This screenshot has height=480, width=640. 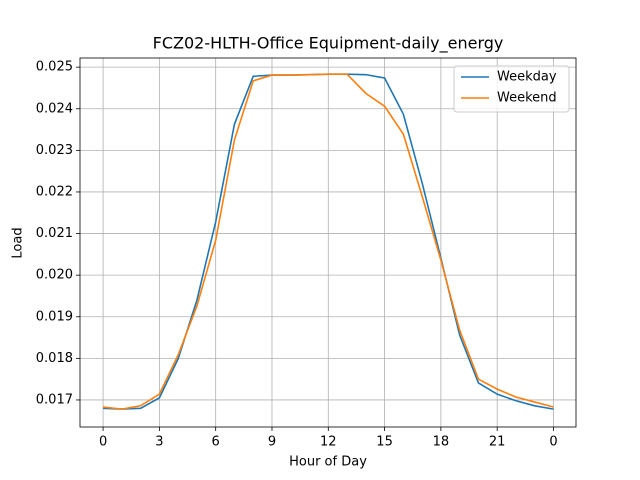 I want to click on x-axis-label: Hour of Day, so click(x=328, y=462).